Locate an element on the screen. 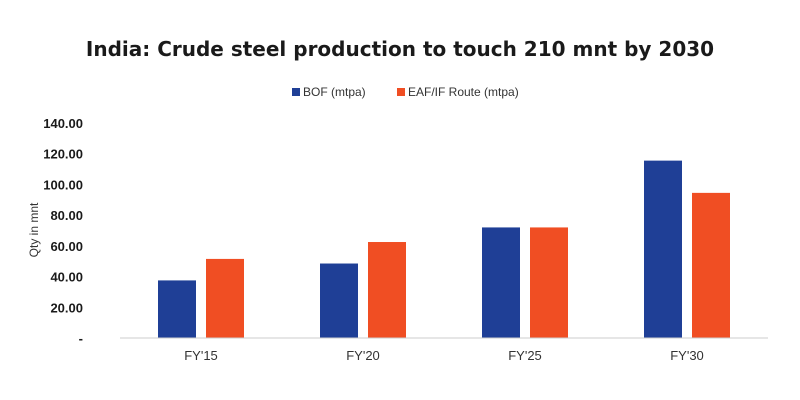 The width and height of the screenshot is (800, 400). x-category-label: FY'15 is located at coordinates (201, 355).